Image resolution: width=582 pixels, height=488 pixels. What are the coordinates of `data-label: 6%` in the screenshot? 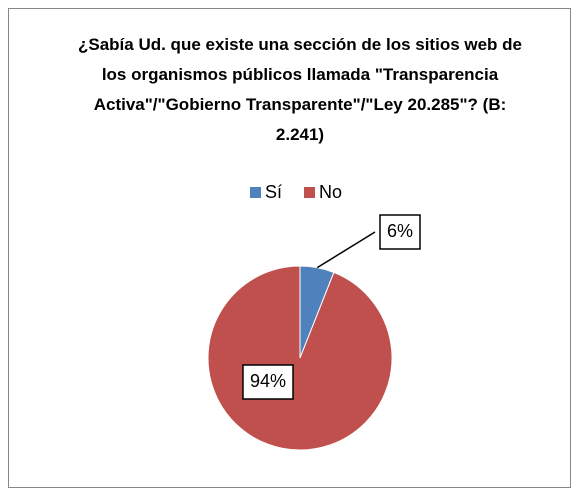 It's located at (400, 231).